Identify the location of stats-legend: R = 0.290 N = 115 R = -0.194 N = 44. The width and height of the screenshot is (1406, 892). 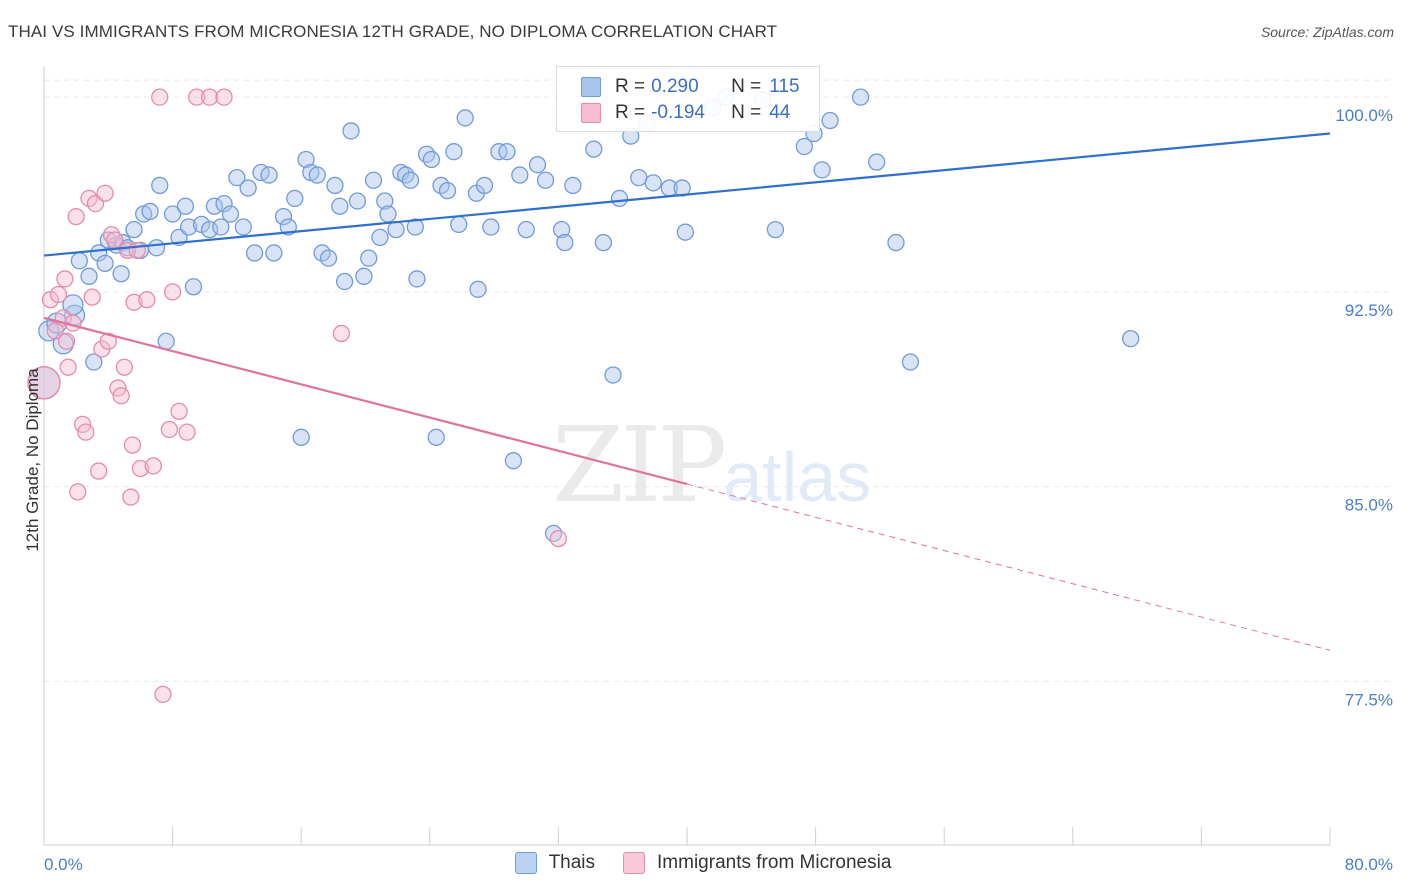
(688, 99).